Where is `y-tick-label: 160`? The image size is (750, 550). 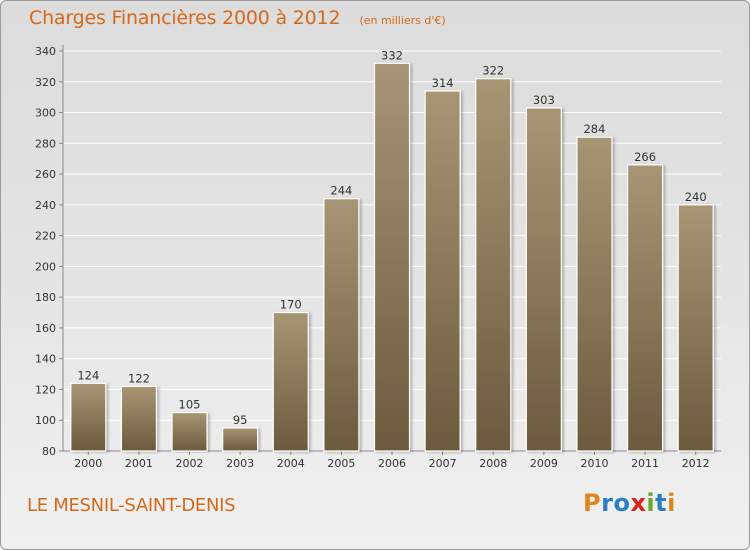 y-tick-label: 160 is located at coordinates (45, 328).